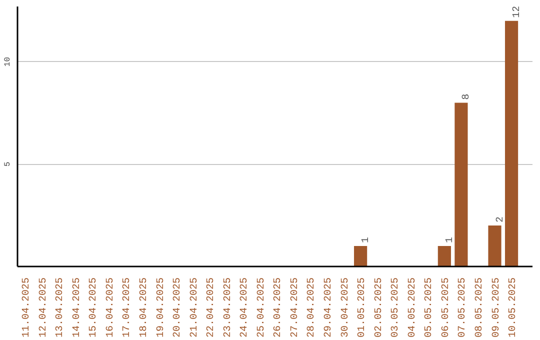 The height and width of the screenshot is (340, 540). What do you see at coordinates (412, 307) in the screenshot?
I see `x-tick-label: 04.05.2025` at bounding box center [412, 307].